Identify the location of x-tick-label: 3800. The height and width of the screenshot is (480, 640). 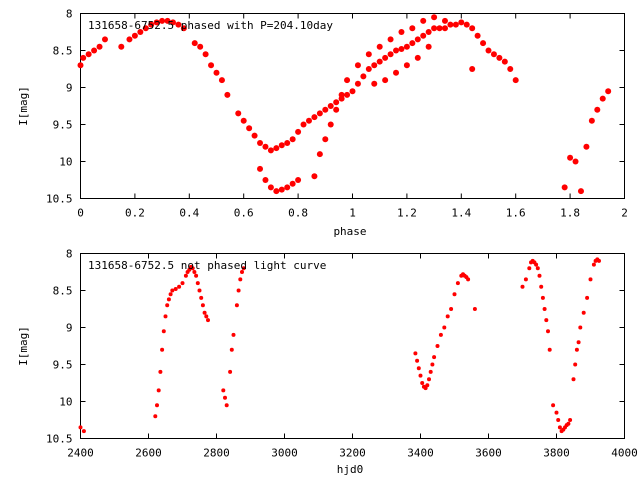
(556, 453).